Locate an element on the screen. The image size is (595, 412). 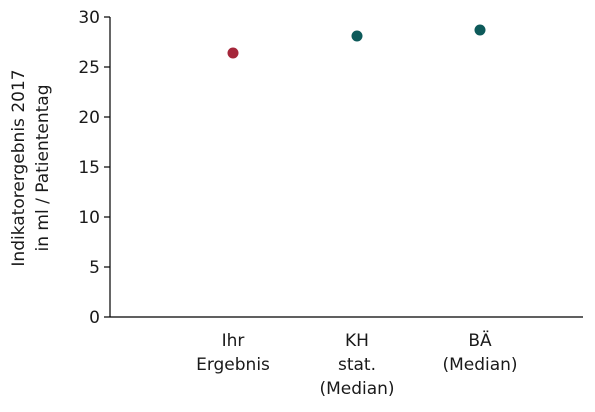
y-tick-label: 25 is located at coordinates (89, 68).